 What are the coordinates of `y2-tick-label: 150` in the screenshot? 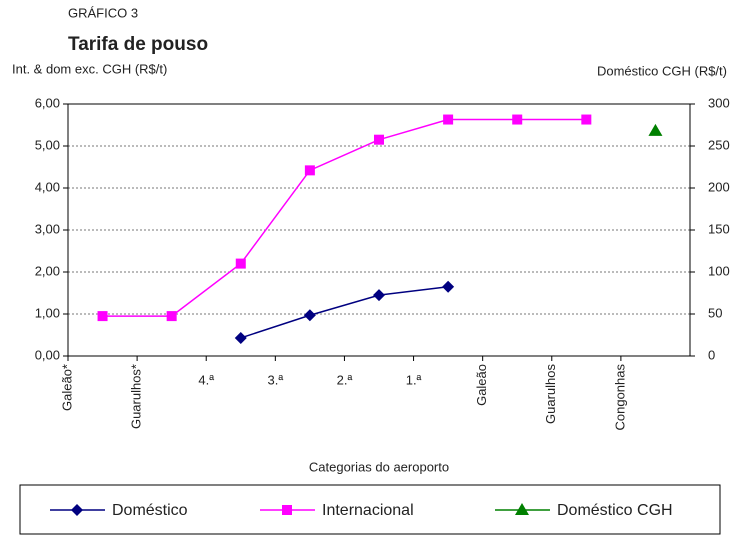 It's located at (719, 228).